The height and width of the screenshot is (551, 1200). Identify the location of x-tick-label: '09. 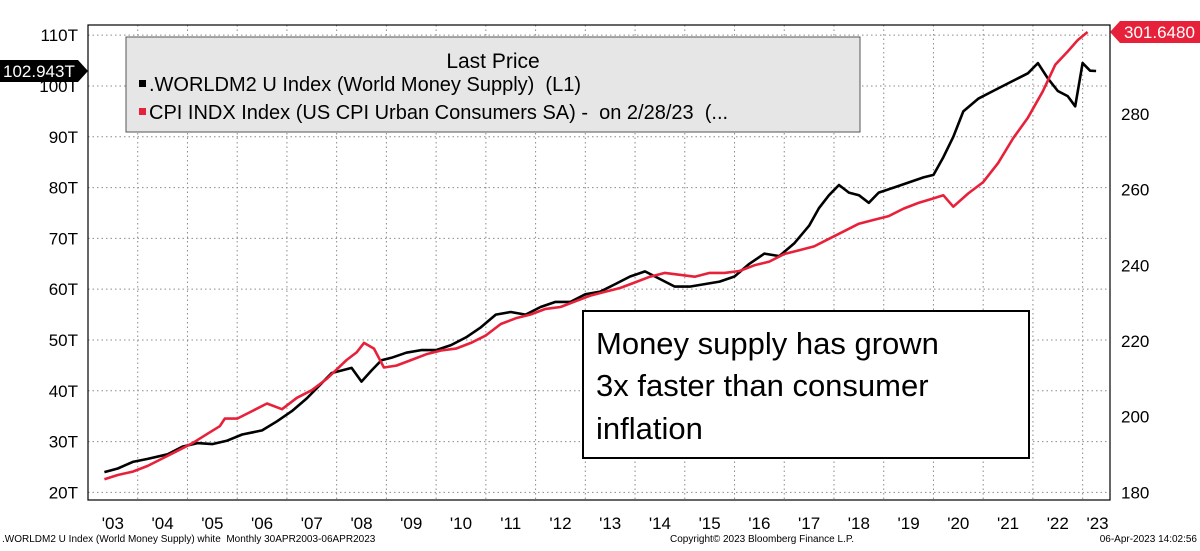
(411, 523).